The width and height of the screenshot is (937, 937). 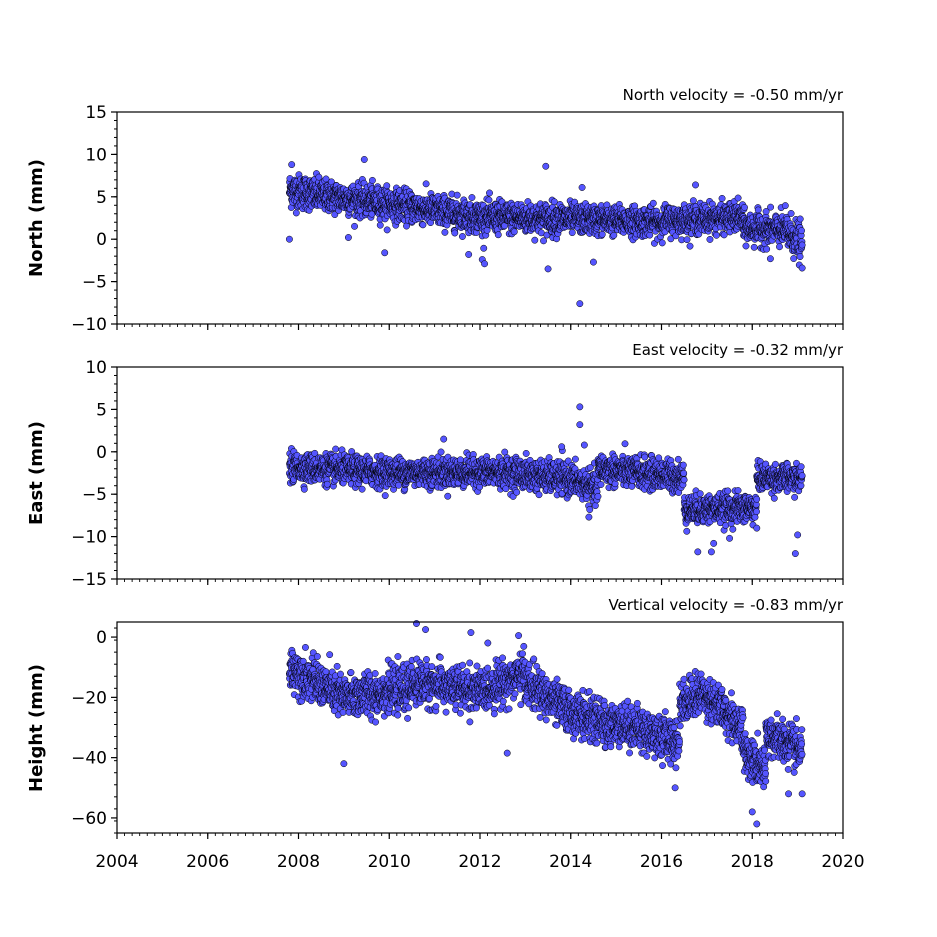 I want to click on east-points, so click(x=545, y=480).